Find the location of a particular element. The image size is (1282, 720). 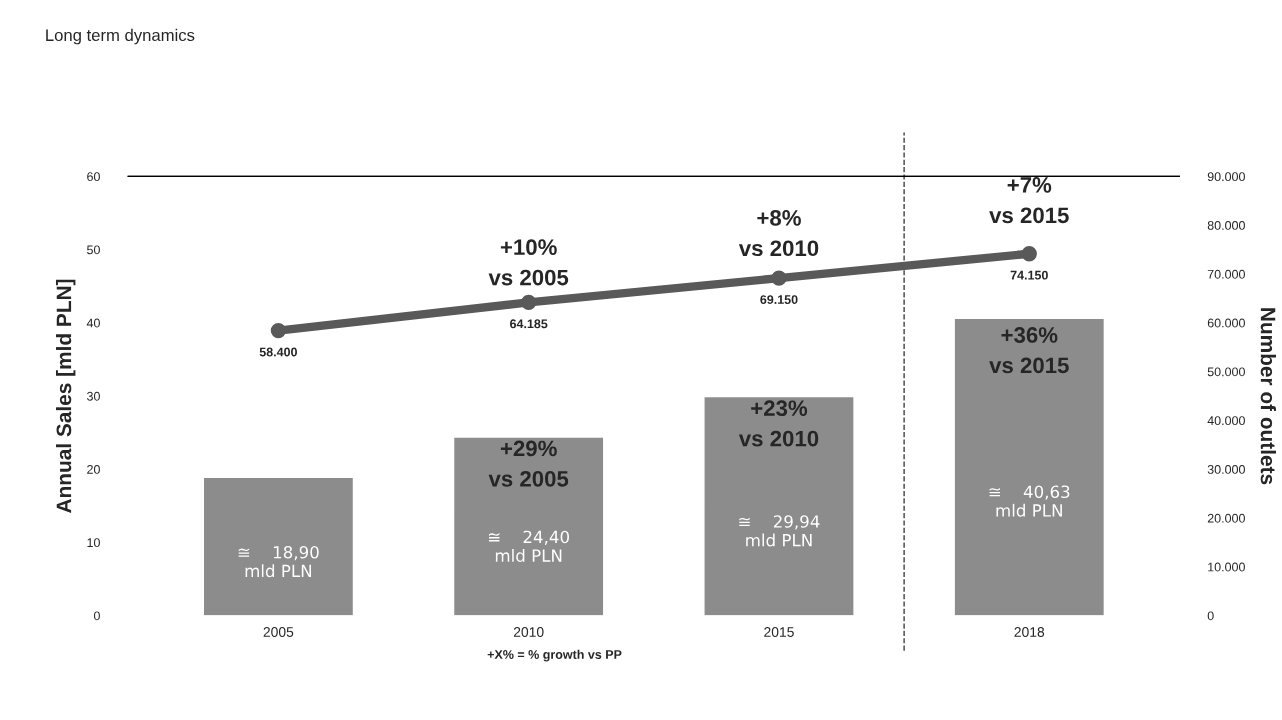

y2-tick-label: 0 is located at coordinates (1210, 616).